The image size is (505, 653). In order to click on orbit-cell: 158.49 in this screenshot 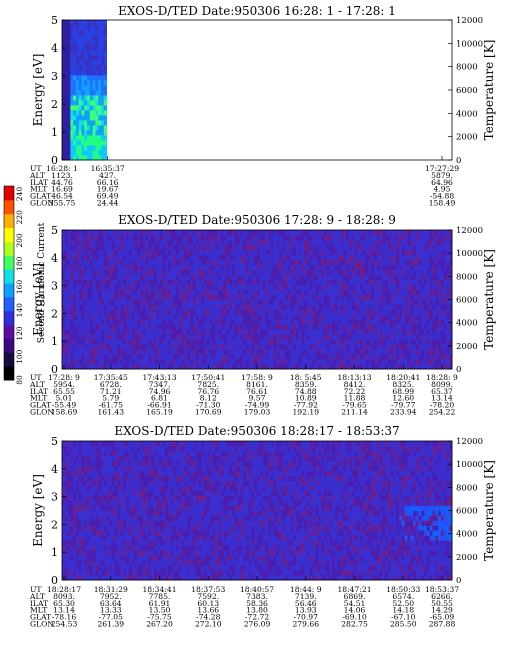, I will do `click(442, 203)`.